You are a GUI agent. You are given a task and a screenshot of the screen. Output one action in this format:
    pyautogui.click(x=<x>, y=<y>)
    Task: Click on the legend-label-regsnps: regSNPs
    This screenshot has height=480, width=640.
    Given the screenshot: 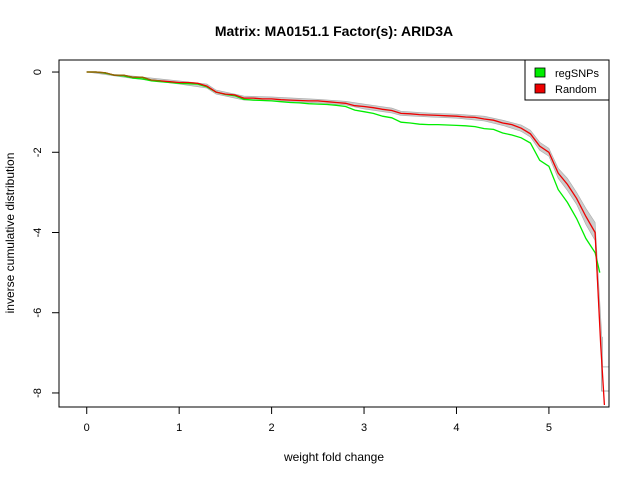 What is the action you would take?
    pyautogui.click(x=577, y=74)
    